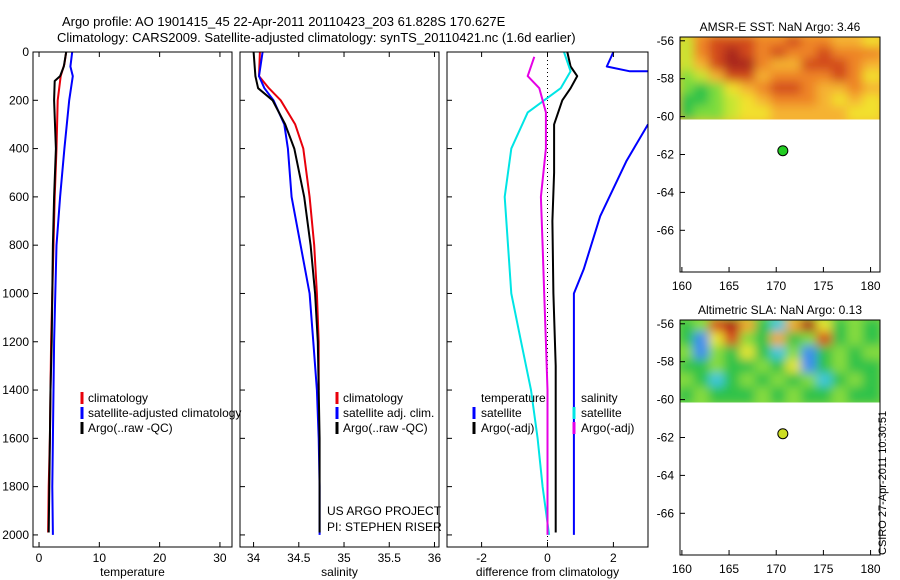 The image size is (900, 580). I want to click on x-tick-label: 165, so click(729, 286).